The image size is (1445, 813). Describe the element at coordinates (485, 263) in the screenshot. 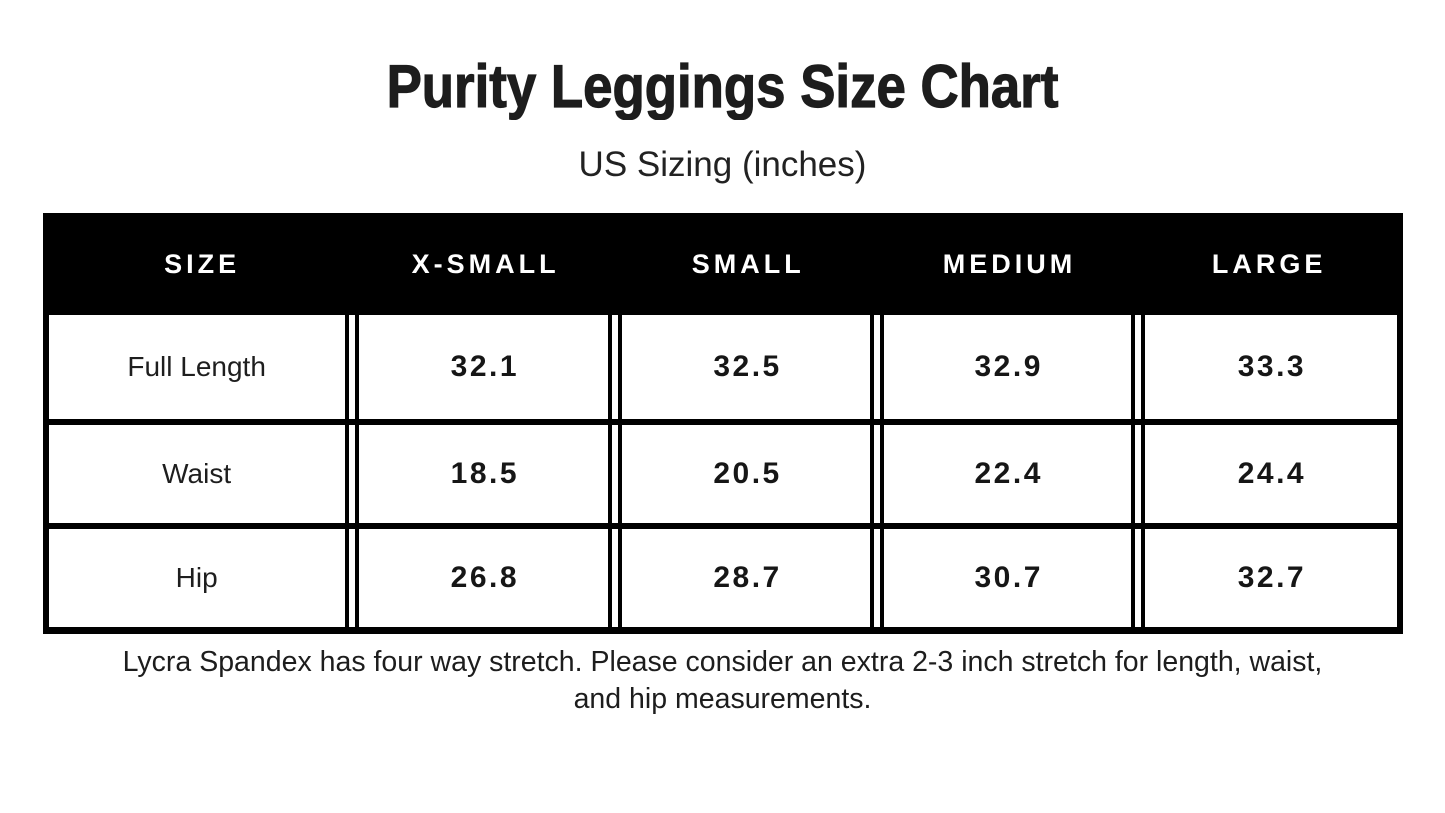

I see `header-cell-xsmall: X-SMALL` at that location.